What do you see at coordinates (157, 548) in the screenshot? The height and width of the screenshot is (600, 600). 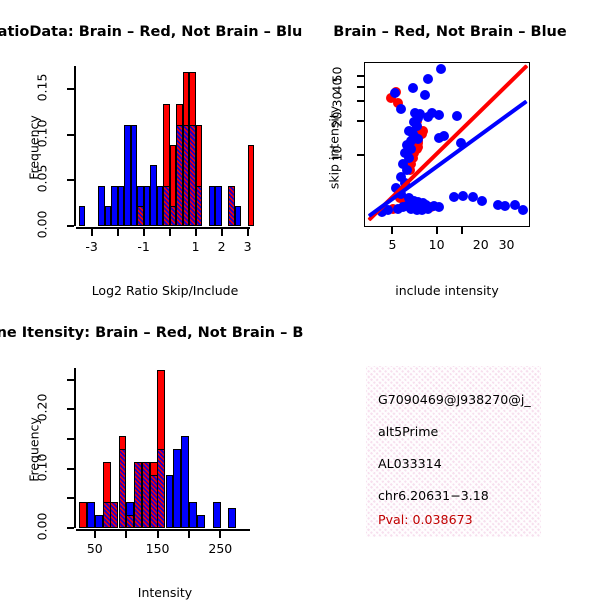 I see `axis-tick-label: 150` at bounding box center [157, 548].